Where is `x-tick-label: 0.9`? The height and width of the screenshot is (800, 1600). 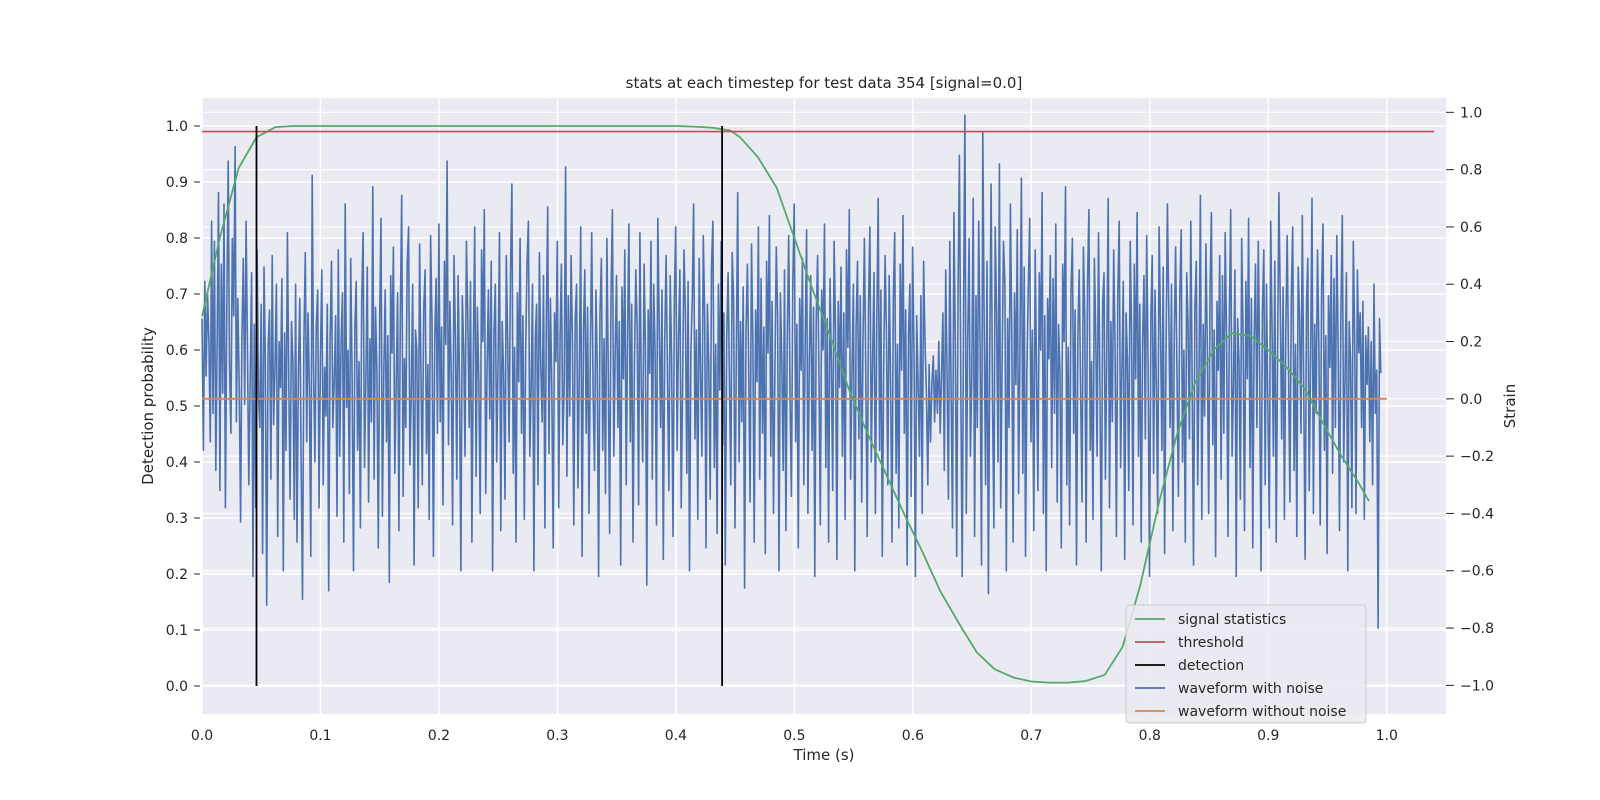 x-tick-label: 0.9 is located at coordinates (1268, 736).